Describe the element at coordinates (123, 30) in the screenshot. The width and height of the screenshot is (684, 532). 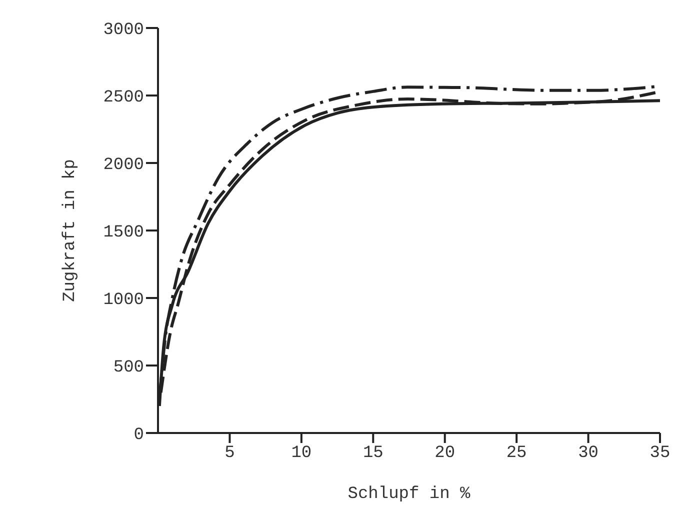
I see `y-tick-label: 3000` at that location.